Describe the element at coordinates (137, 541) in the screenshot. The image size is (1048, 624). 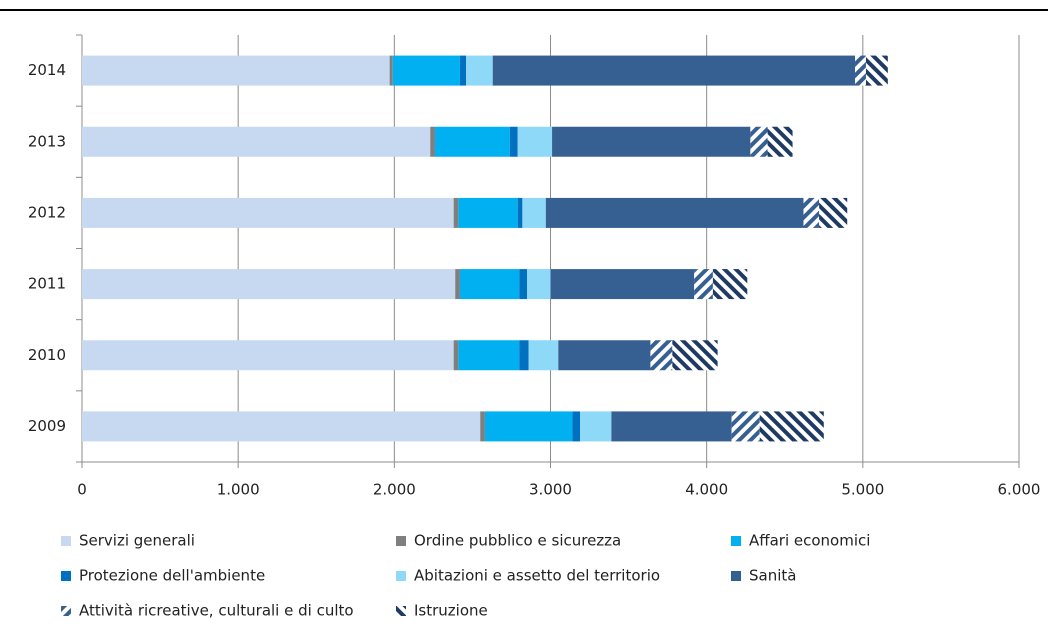
I see `legend-label: Servizi generali` at that location.